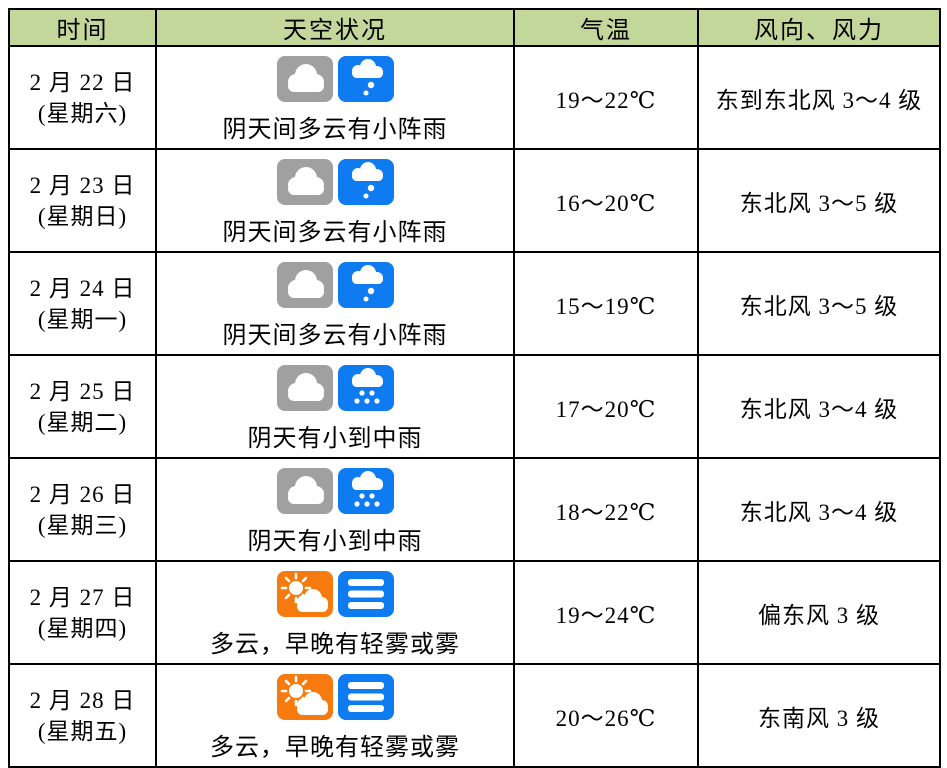 The image size is (947, 768). What do you see at coordinates (82, 422) in the screenshot?
I see `weekday-text: (星期二)` at bounding box center [82, 422].